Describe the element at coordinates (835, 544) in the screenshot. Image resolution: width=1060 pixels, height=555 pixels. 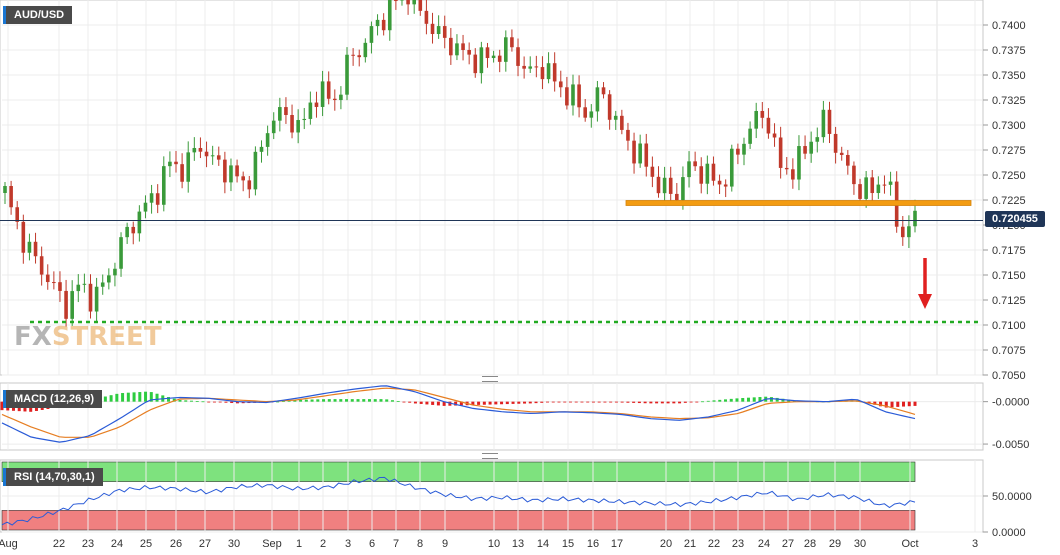
I see `x-tick-label: 29` at that location.